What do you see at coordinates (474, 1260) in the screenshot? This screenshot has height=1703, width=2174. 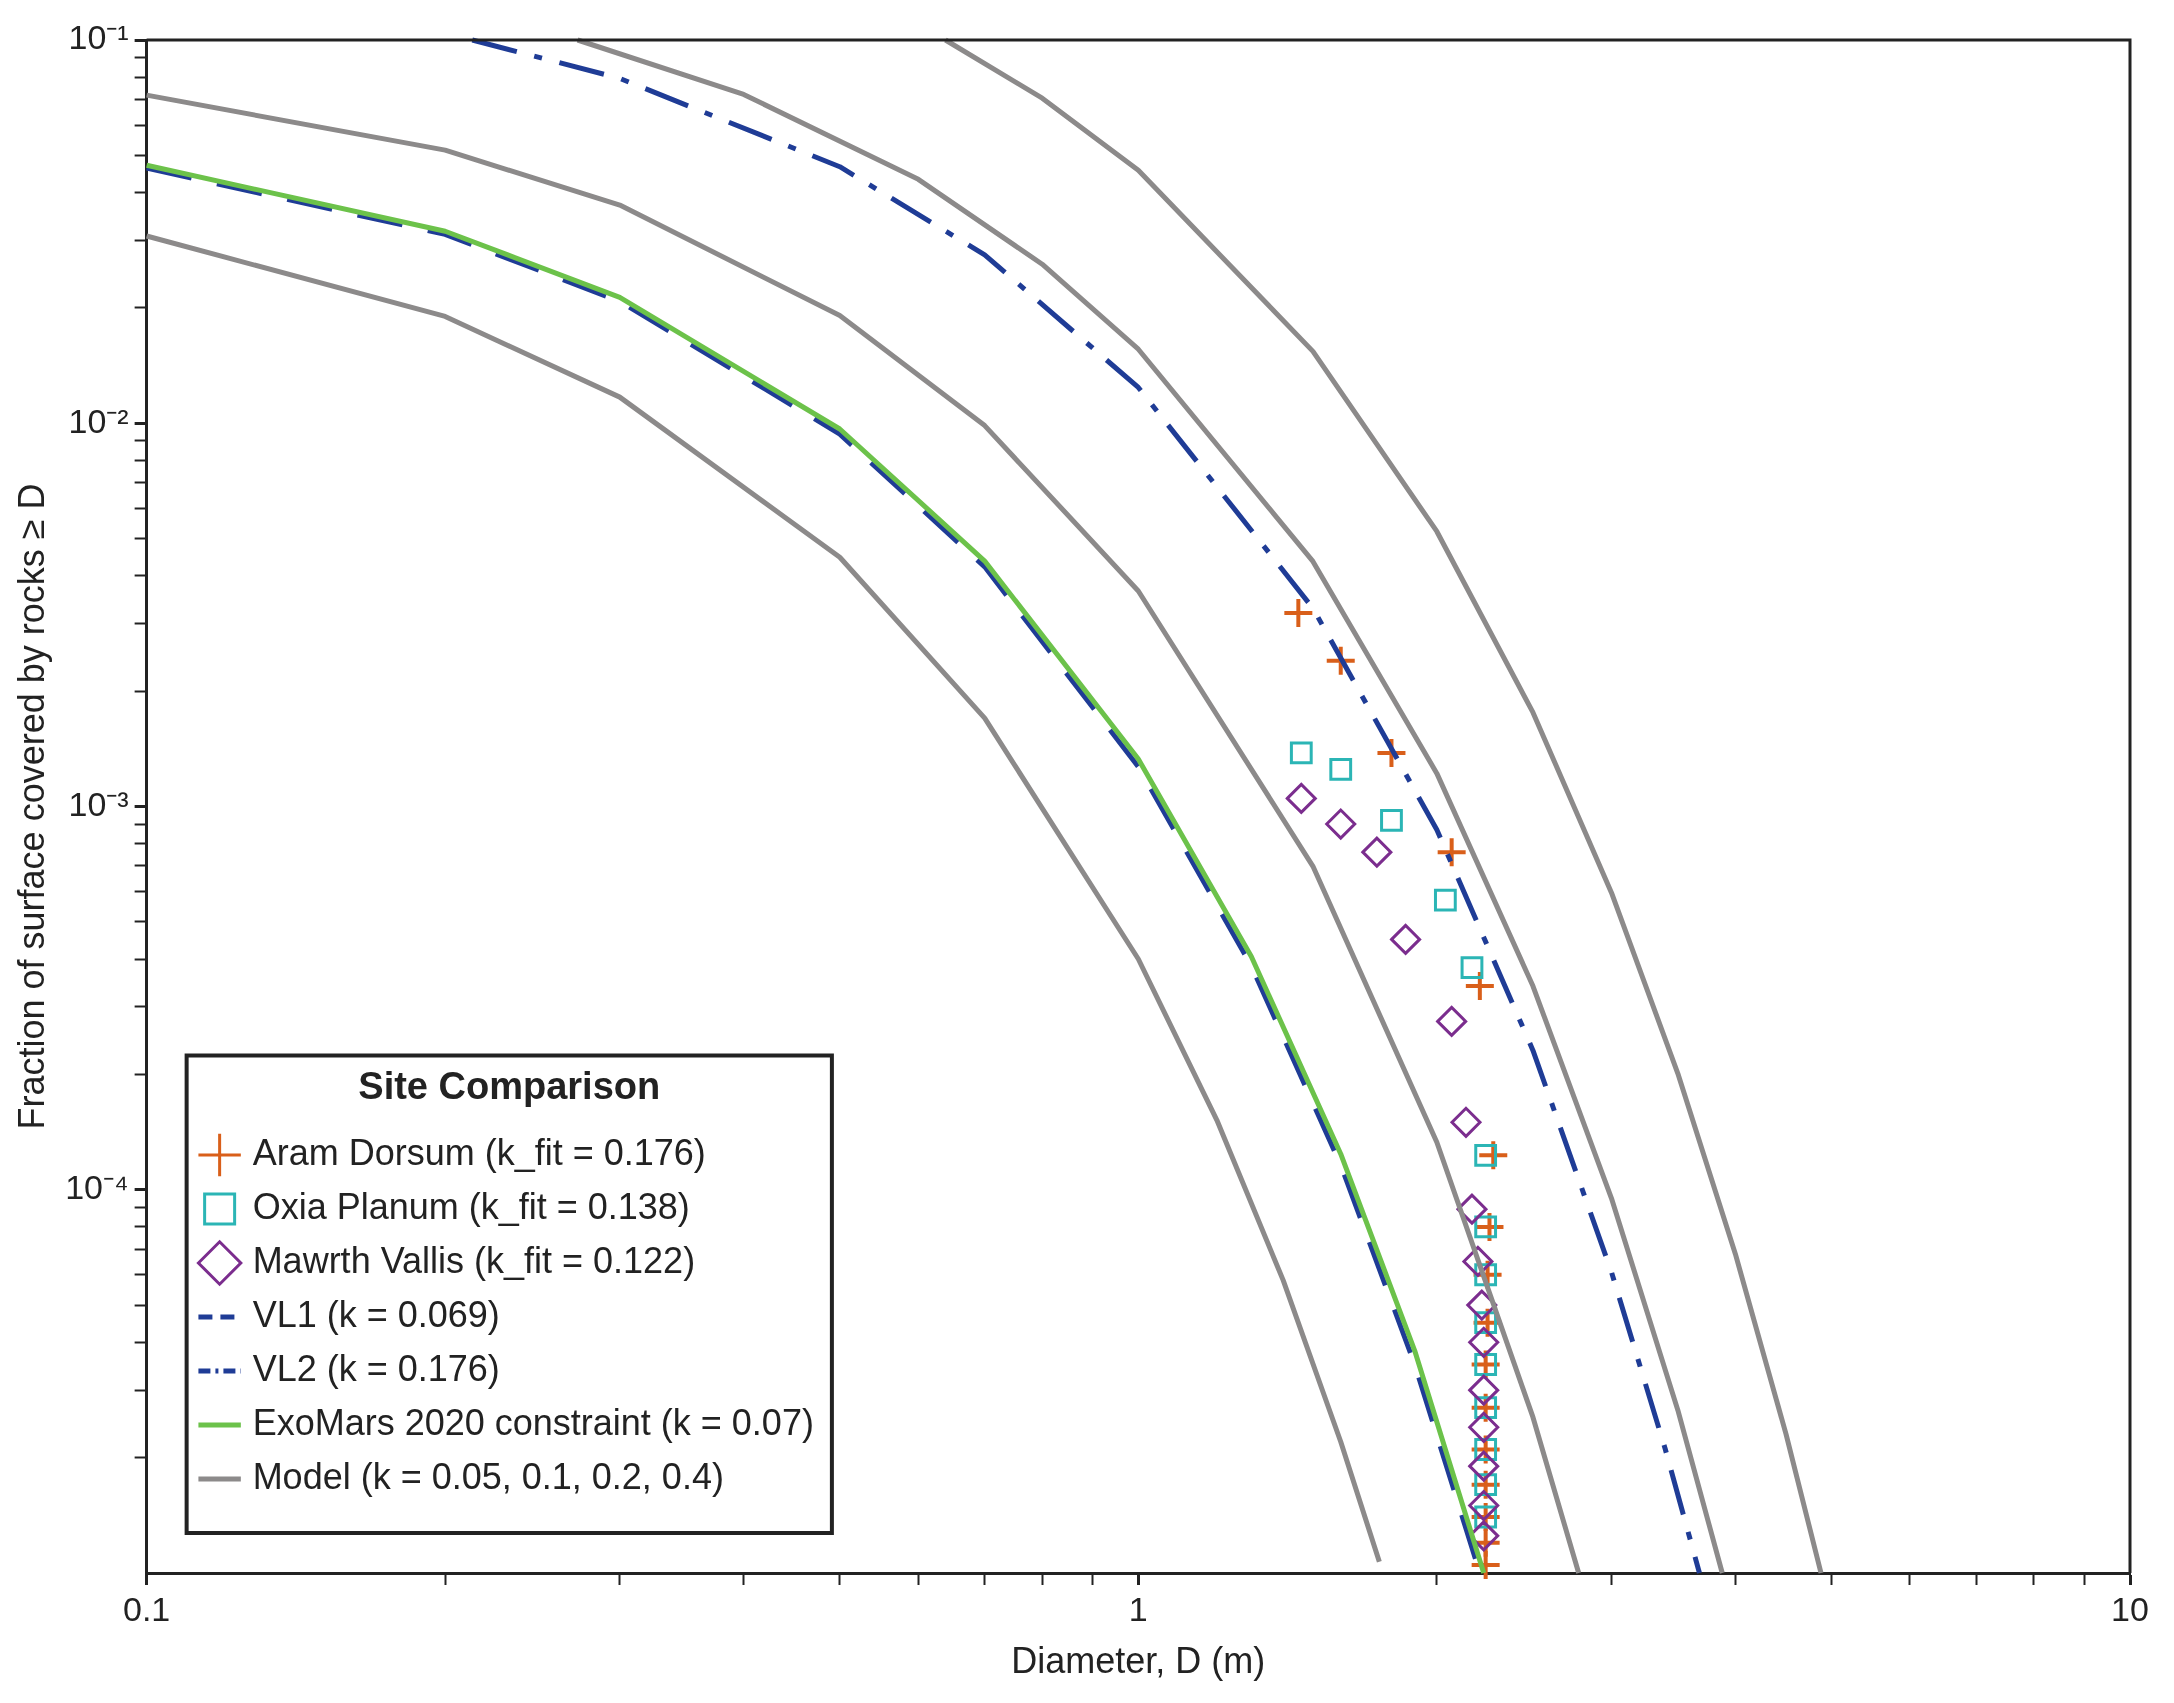 I see `legend-label: Mawrth Vallis (k_fit = 0.122)` at bounding box center [474, 1260].